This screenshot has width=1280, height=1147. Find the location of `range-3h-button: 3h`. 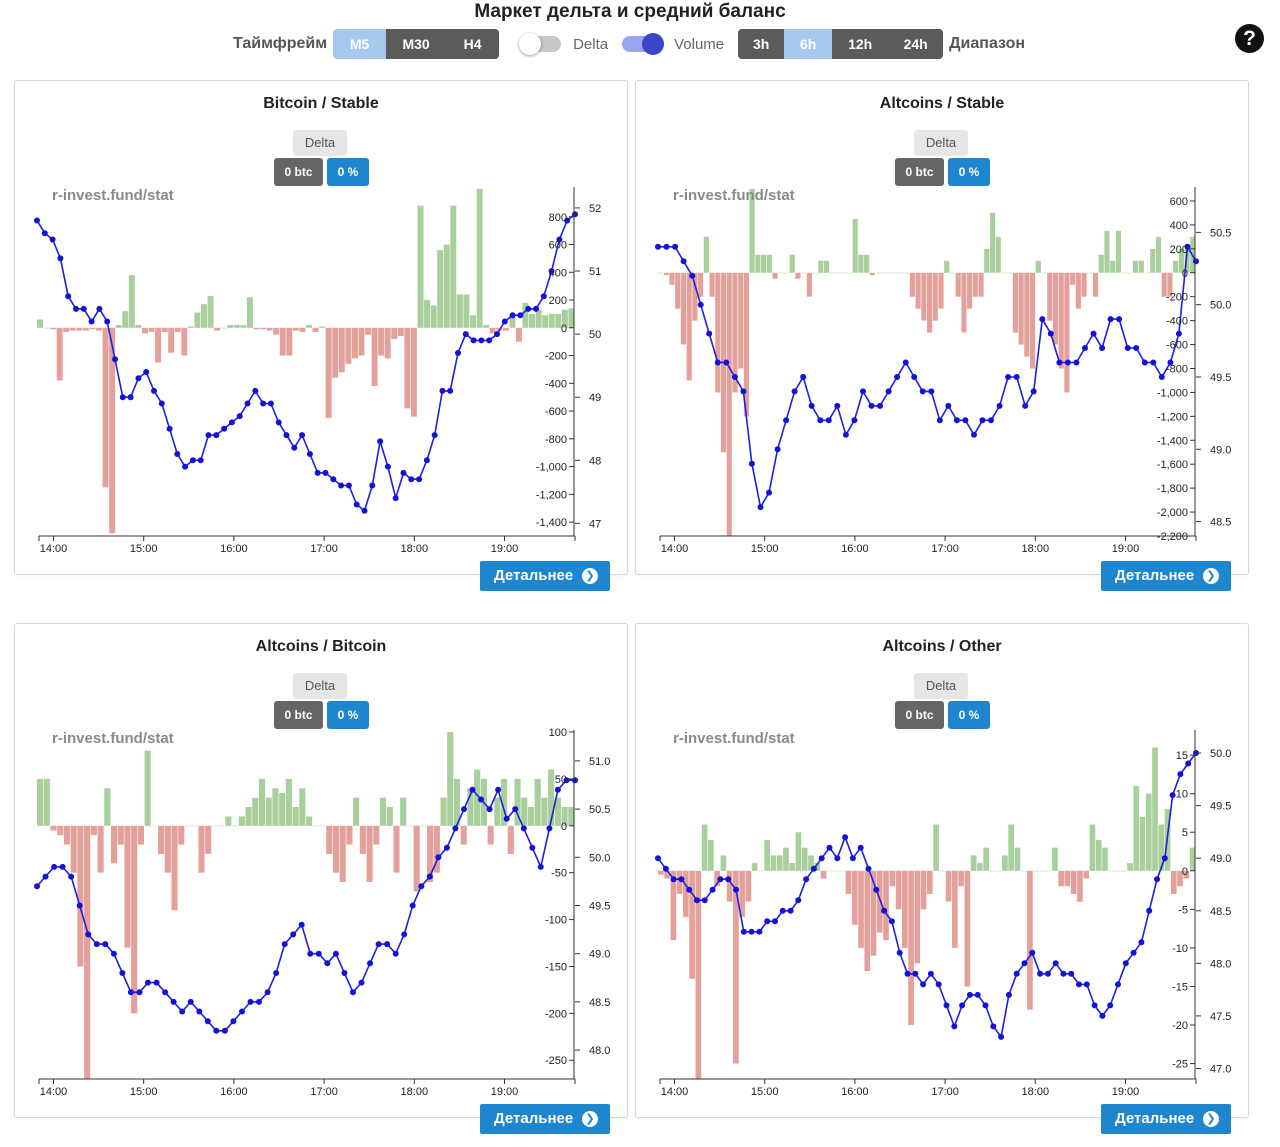

range-3h-button: 3h is located at coordinates (761, 44).